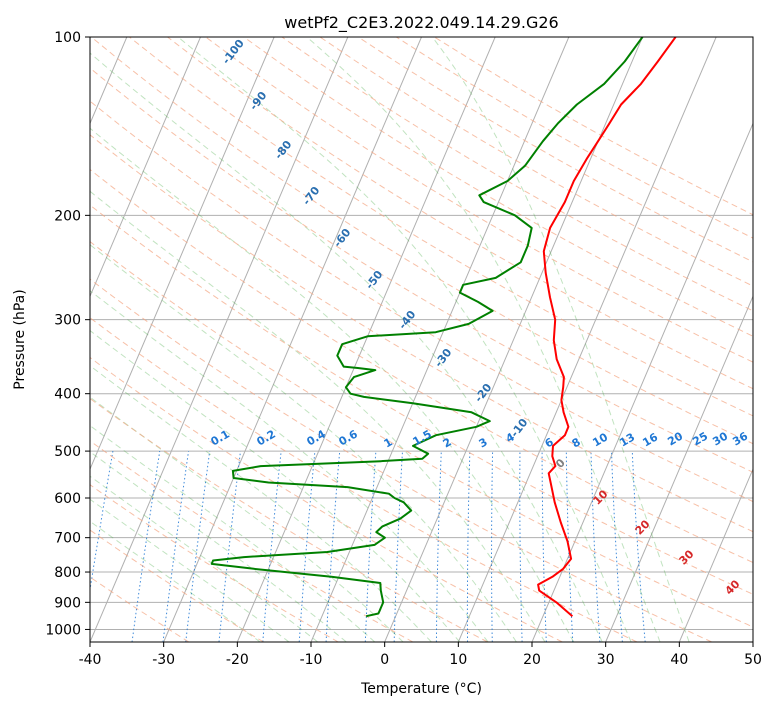 The width and height of the screenshot is (775, 708). I want to click on y-tick-label: 100, so click(67, 38).